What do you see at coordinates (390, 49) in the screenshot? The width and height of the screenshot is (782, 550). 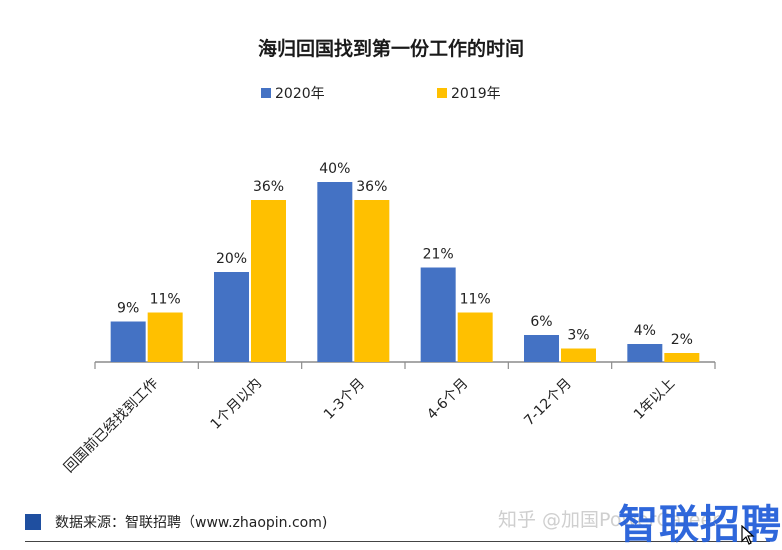 I see `chart-title: 海归回国找到第一份工作的时间` at bounding box center [390, 49].